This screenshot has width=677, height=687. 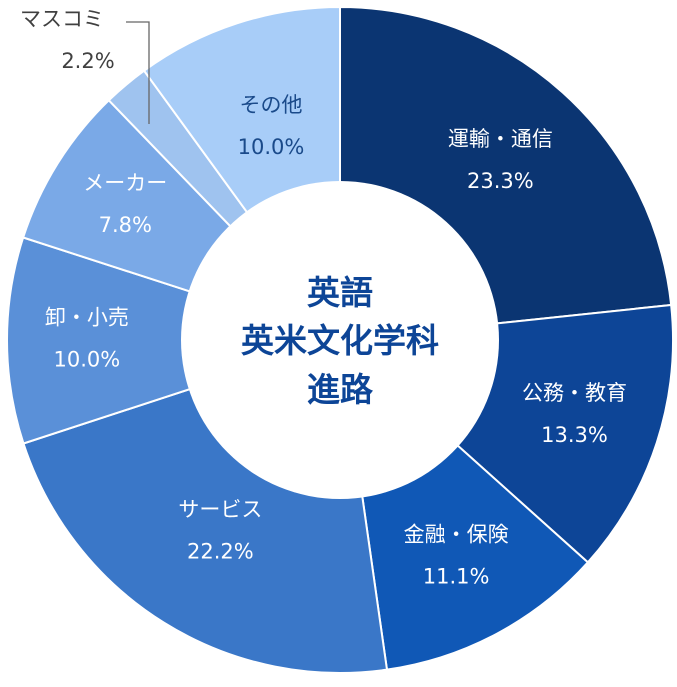 What do you see at coordinates (500, 139) in the screenshot?
I see `slice-label-unyu-tsushin: 運輸・通信` at bounding box center [500, 139].